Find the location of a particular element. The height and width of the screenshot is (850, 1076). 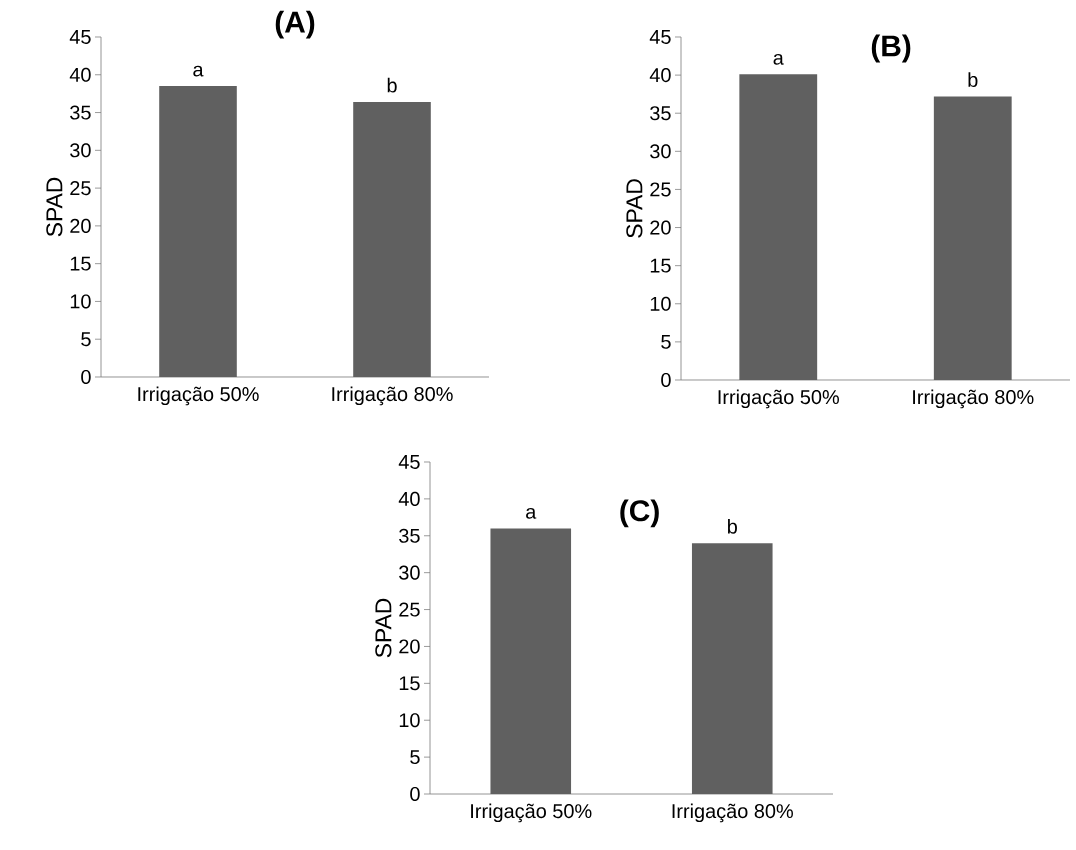

chart-title: (B) is located at coordinates (891, 48).